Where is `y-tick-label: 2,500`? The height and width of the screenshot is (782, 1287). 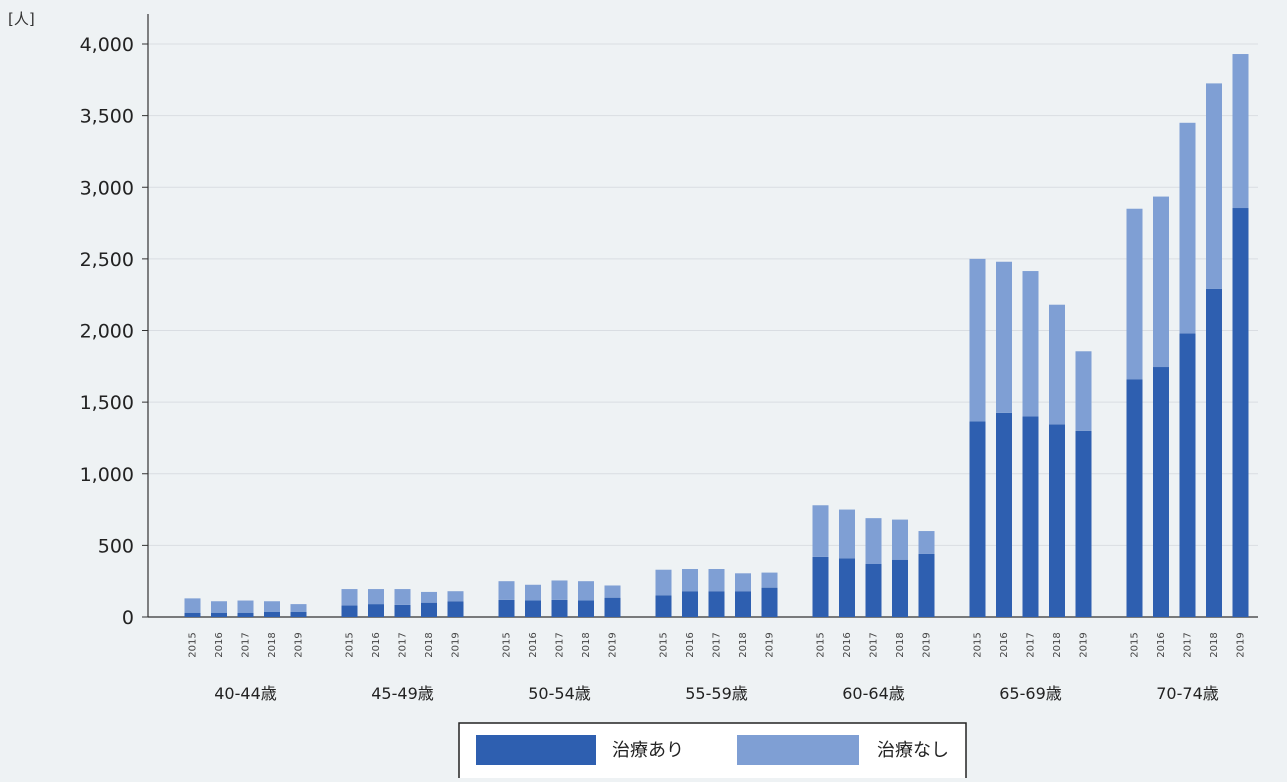
y-tick-label: 2,500 is located at coordinates (107, 260).